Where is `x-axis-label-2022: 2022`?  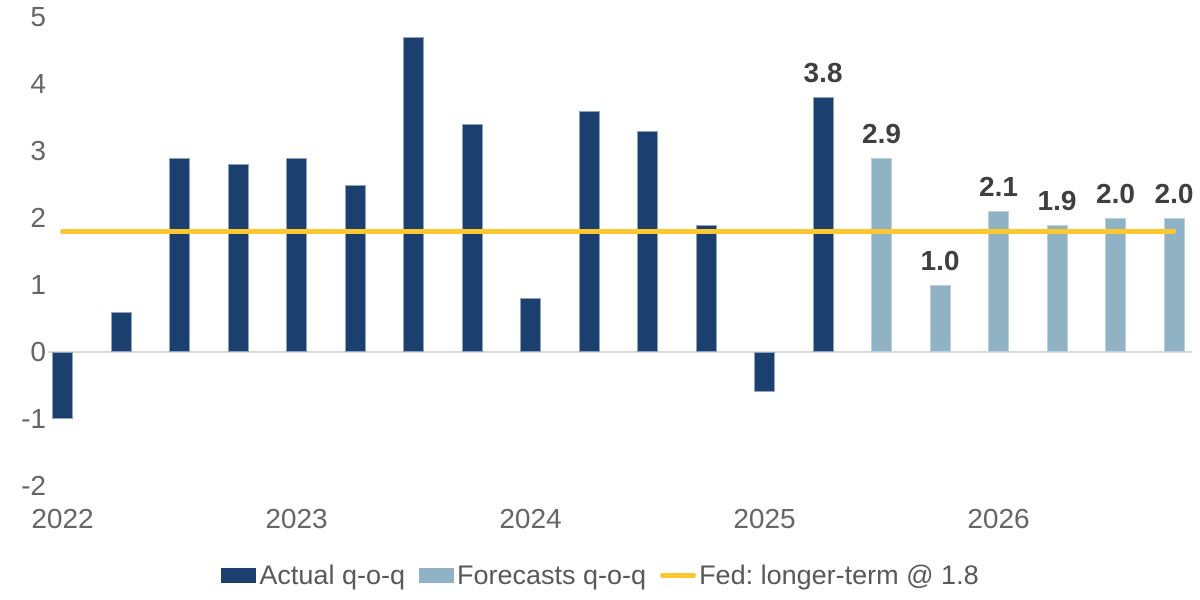 x-axis-label-2022: 2022 is located at coordinates (62, 518).